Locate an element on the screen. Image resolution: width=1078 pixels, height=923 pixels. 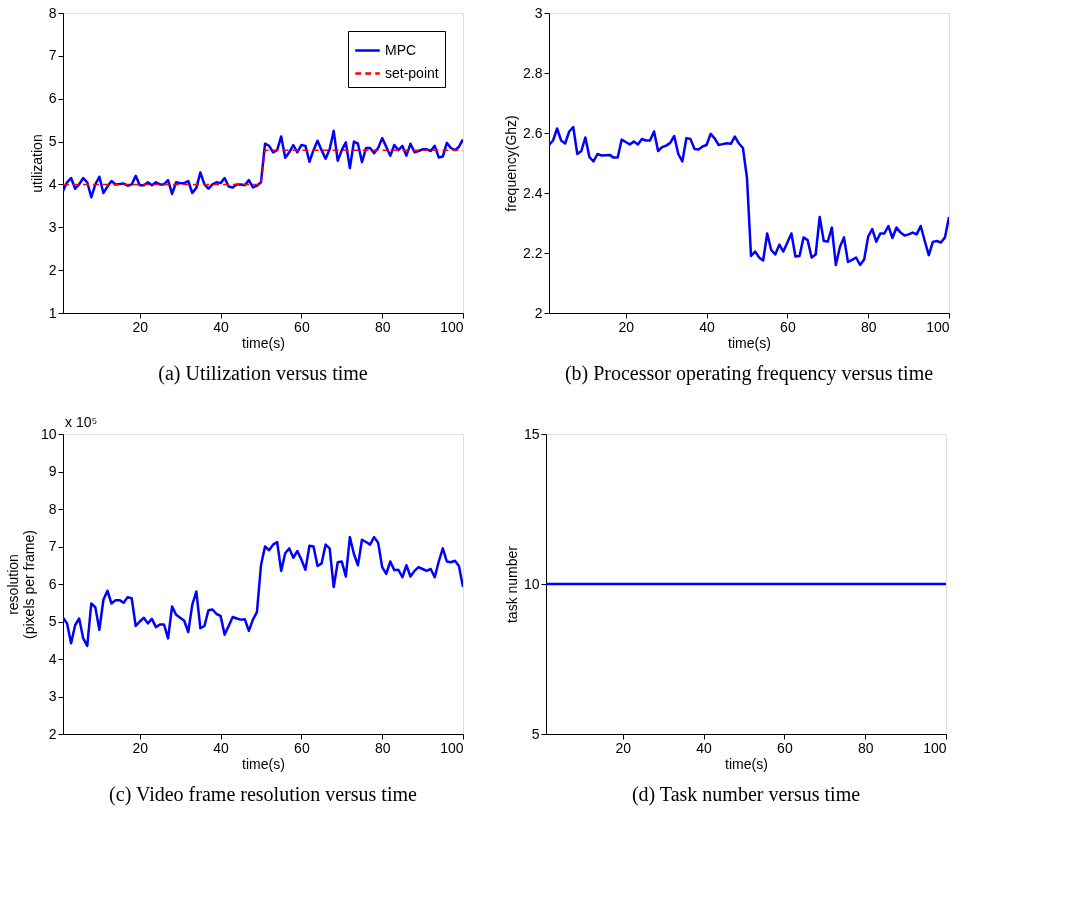
text: (d) Task number versus time is located at coordinates (746, 794).